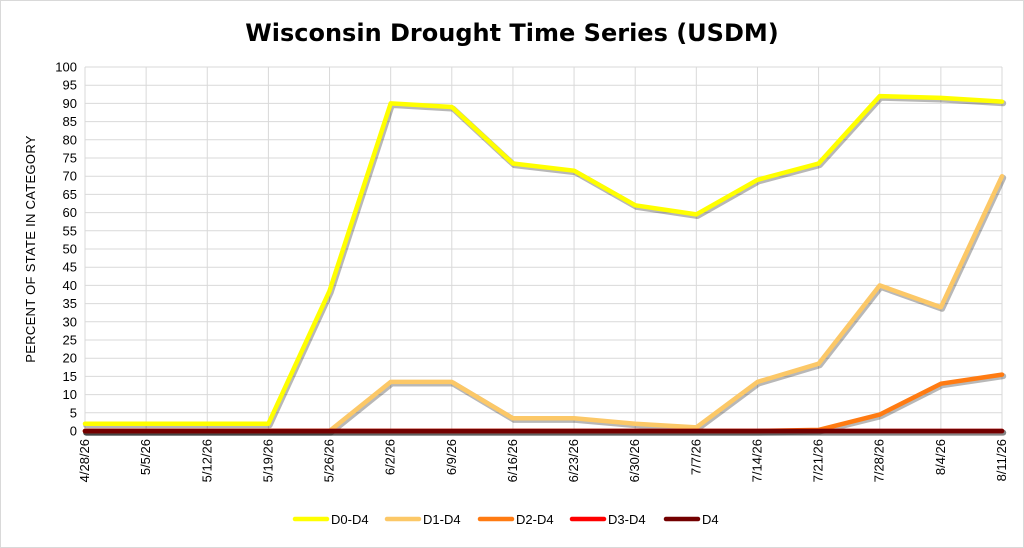 This screenshot has height=548, width=1024. I want to click on x-tick-label: 5/5/26, so click(145, 457).